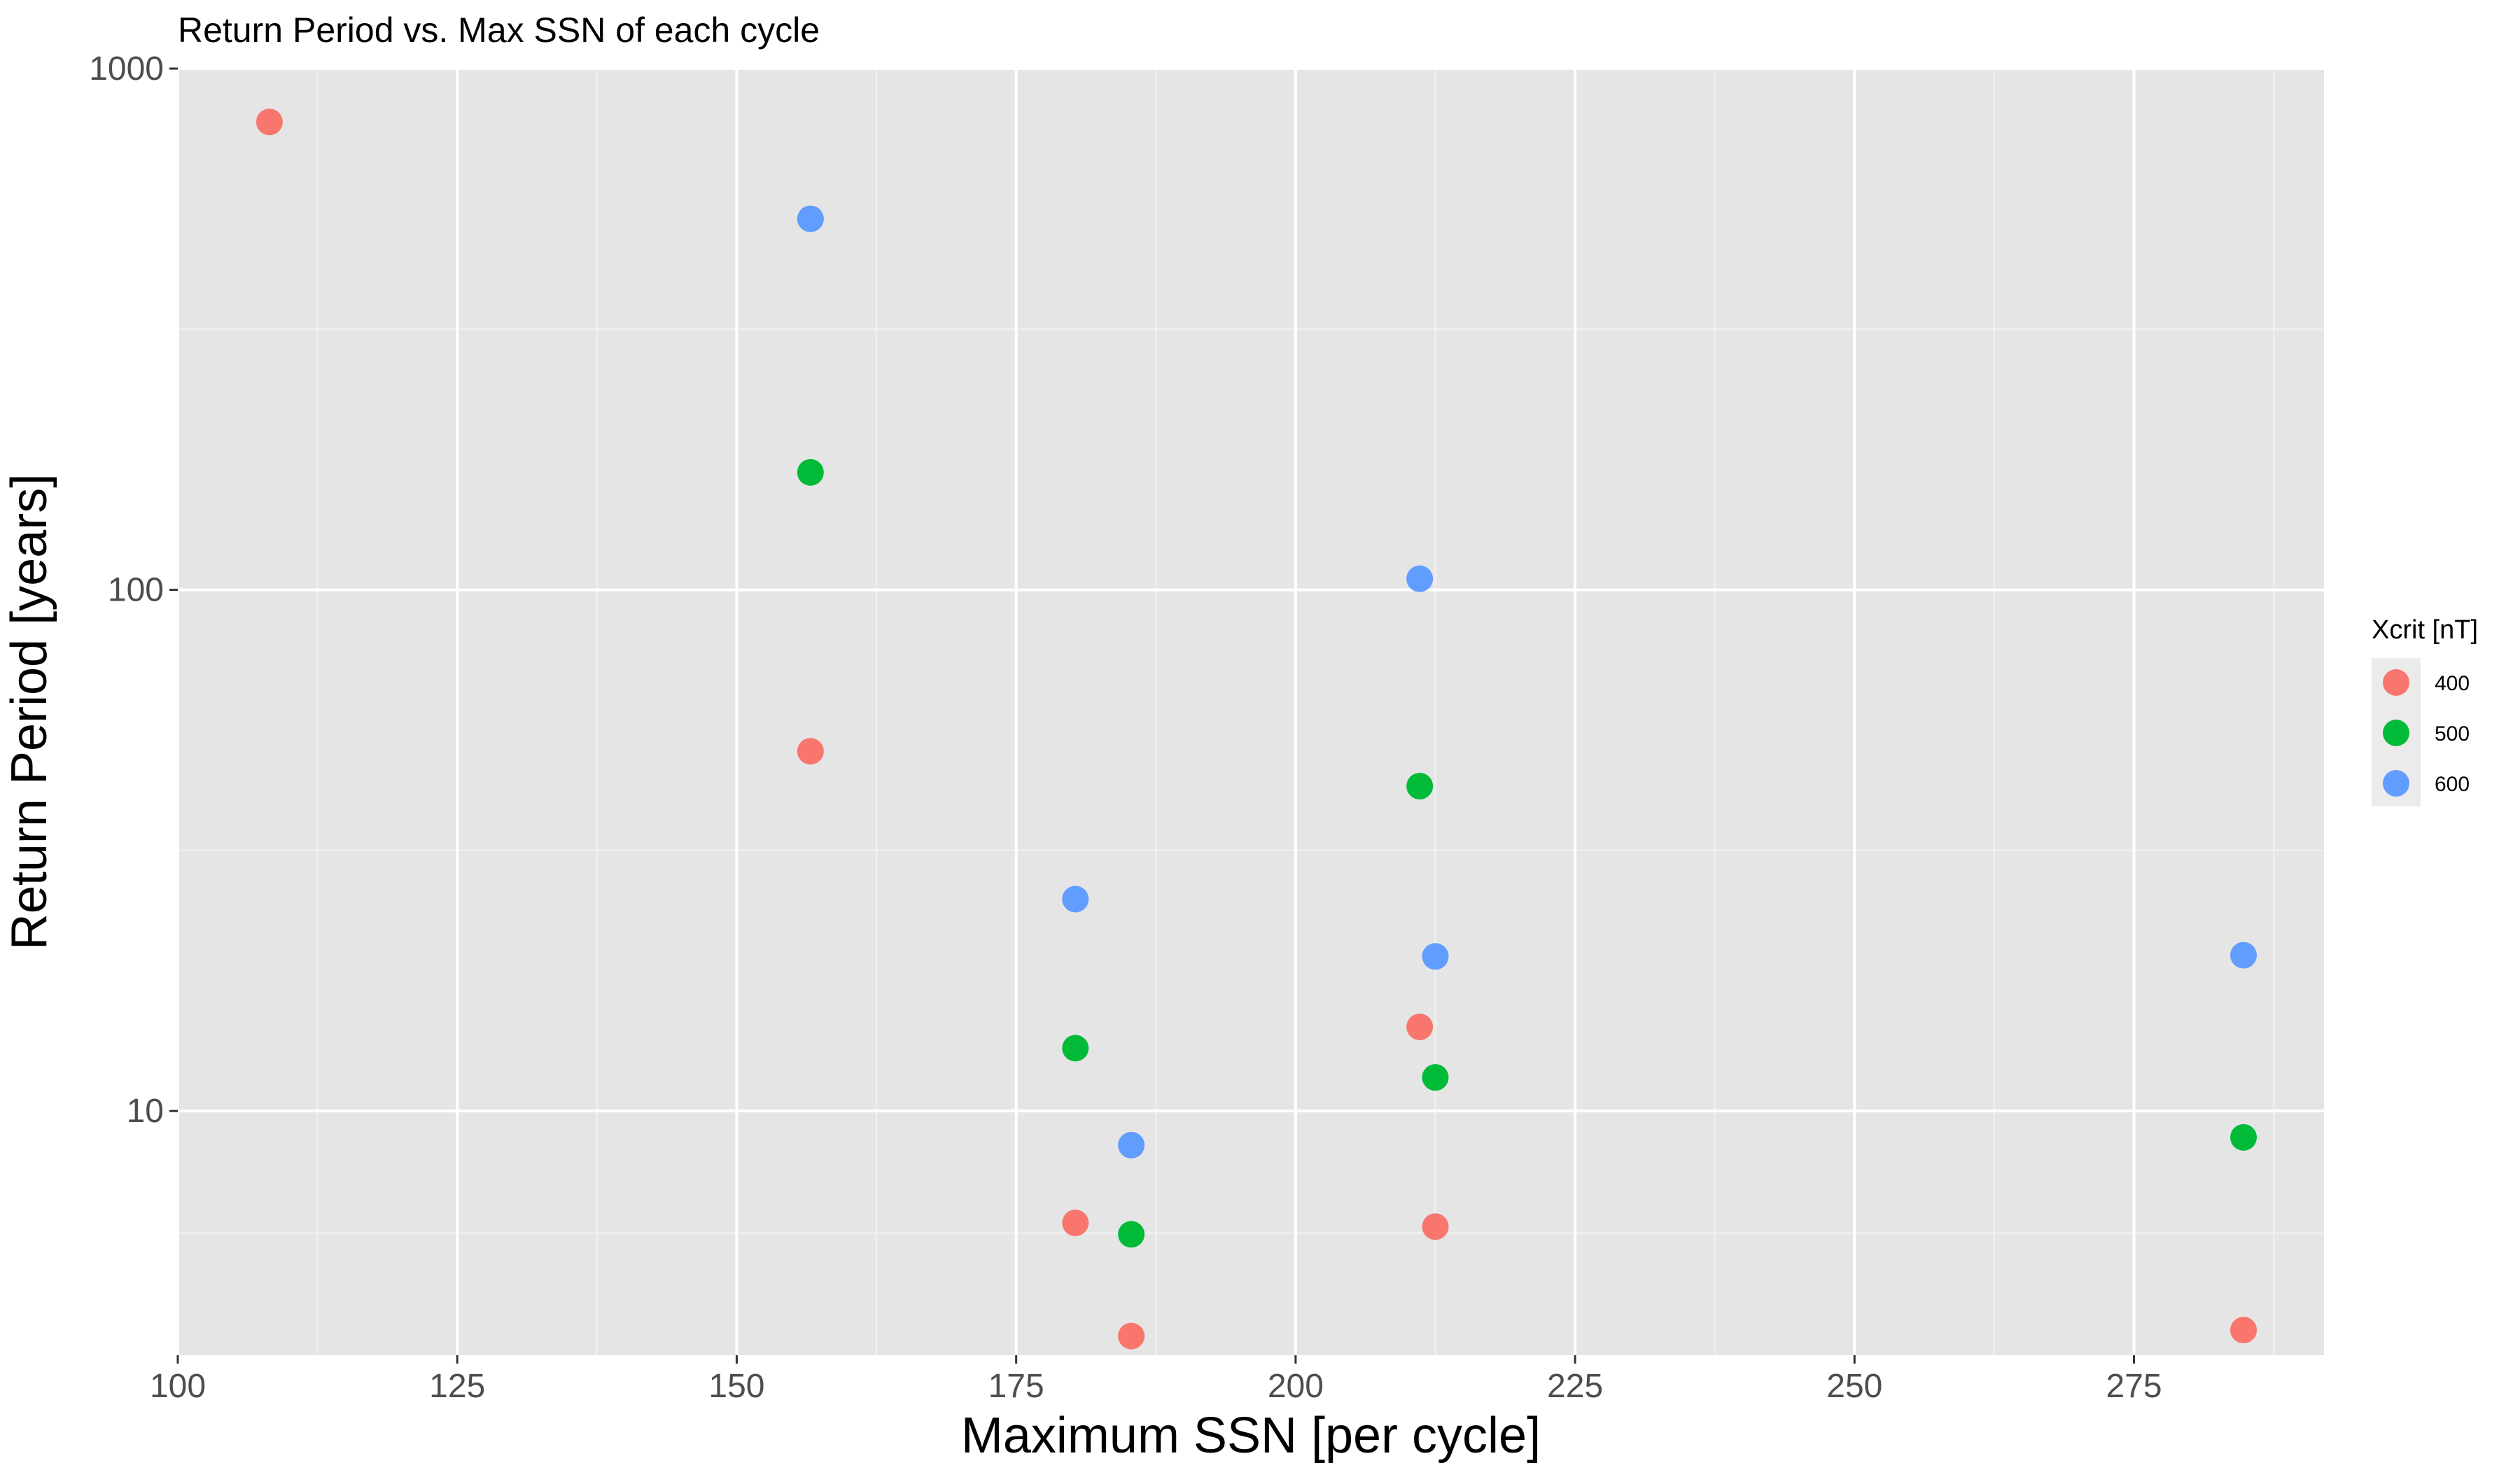  Describe the element at coordinates (2425, 630) in the screenshot. I see `legend-title: Xcrit [nT]` at that location.